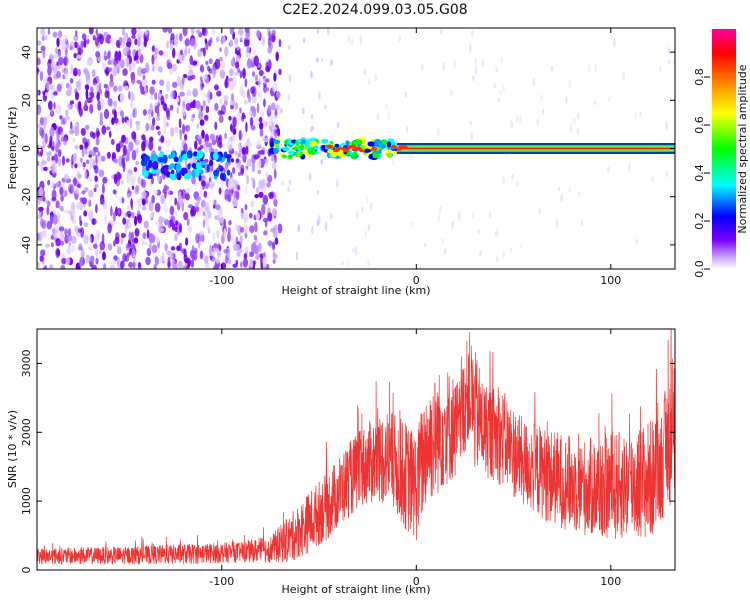 The image size is (750, 600). I want to click on spectrogram-x-axis-label: Height of straight line (km), so click(355, 290).